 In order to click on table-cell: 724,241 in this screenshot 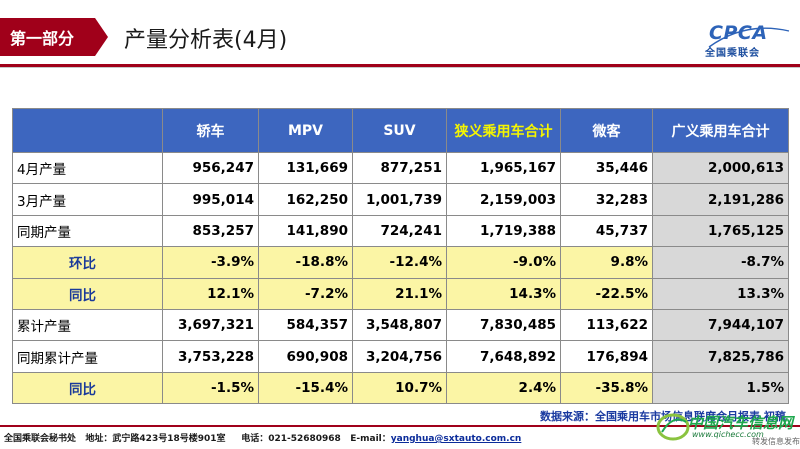, I will do `click(399, 231)`.